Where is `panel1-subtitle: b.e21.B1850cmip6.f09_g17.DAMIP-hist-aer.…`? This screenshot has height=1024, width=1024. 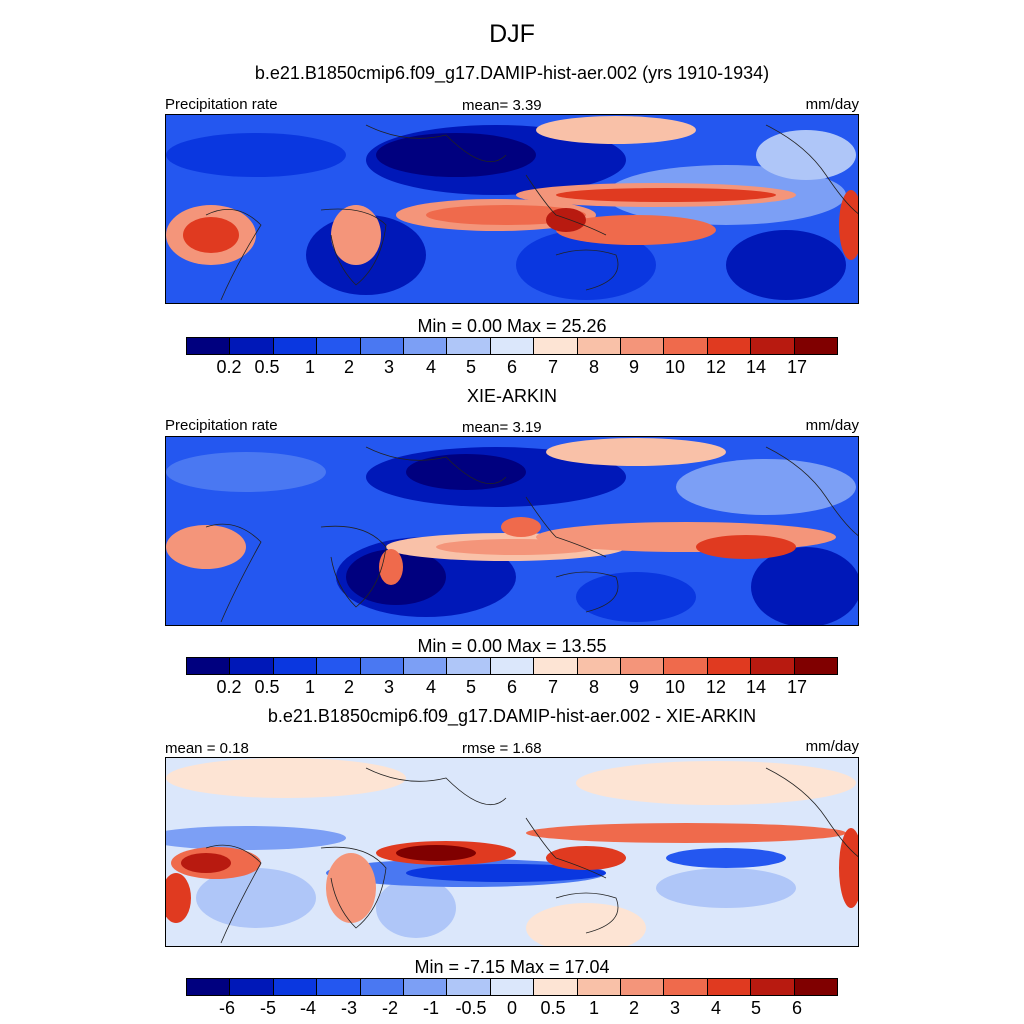
panel1-subtitle: b.e21.B1850cmip6.f09_g17.DAMIP-hist-aer.… is located at coordinates (512, 73).